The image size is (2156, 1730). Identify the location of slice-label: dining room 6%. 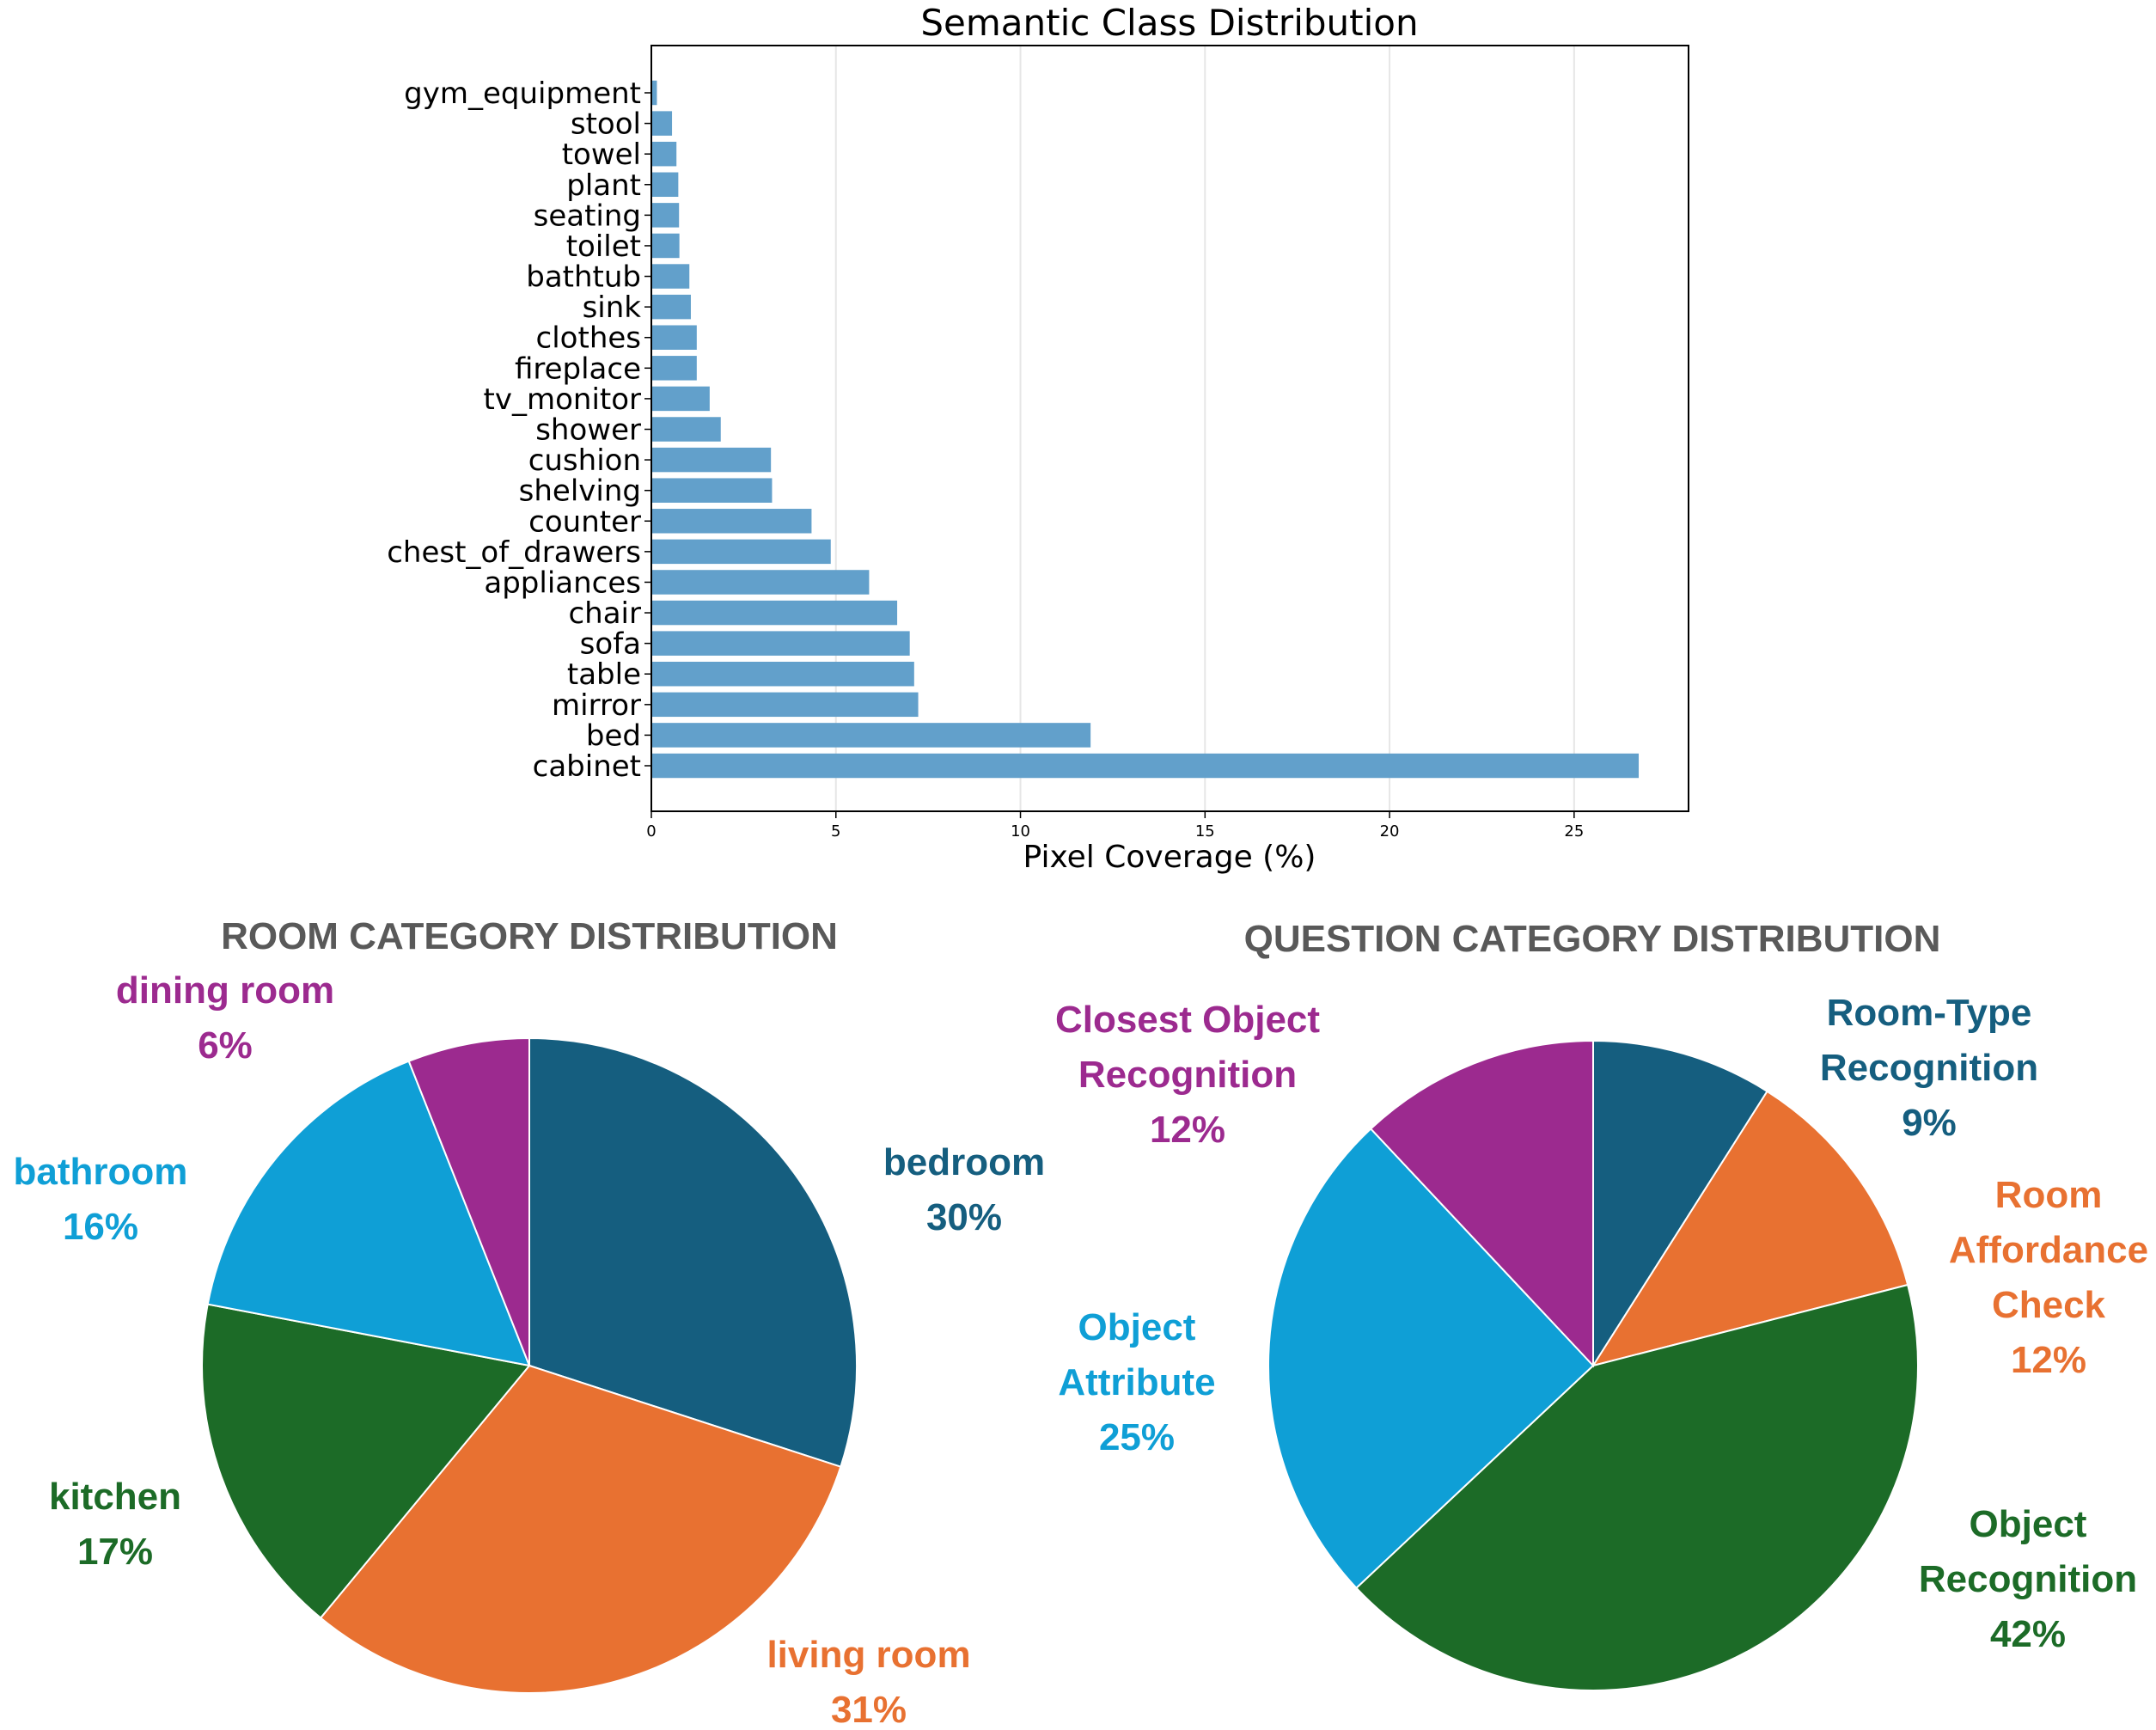
(225, 1018).